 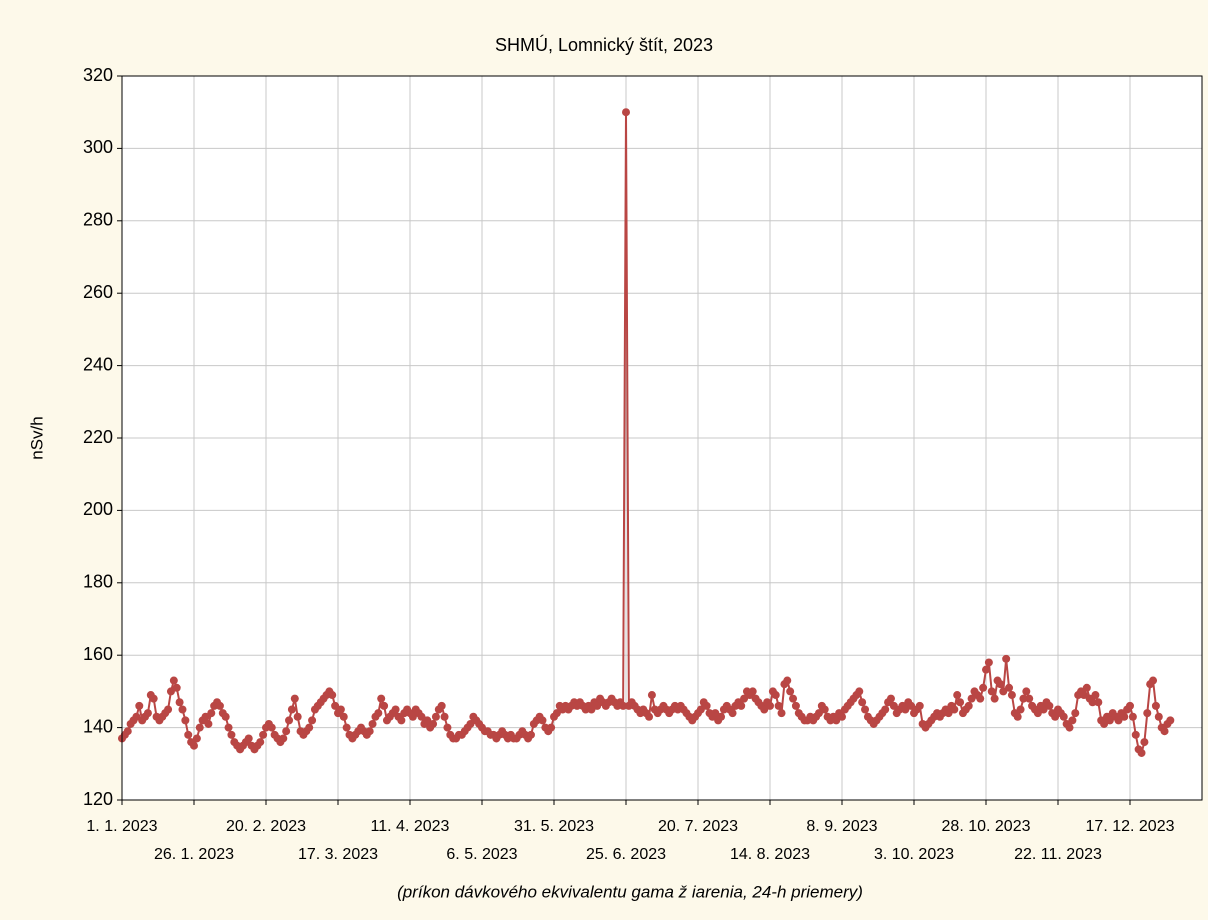 What do you see at coordinates (98, 509) in the screenshot?
I see `y-tick-label: 200` at bounding box center [98, 509].